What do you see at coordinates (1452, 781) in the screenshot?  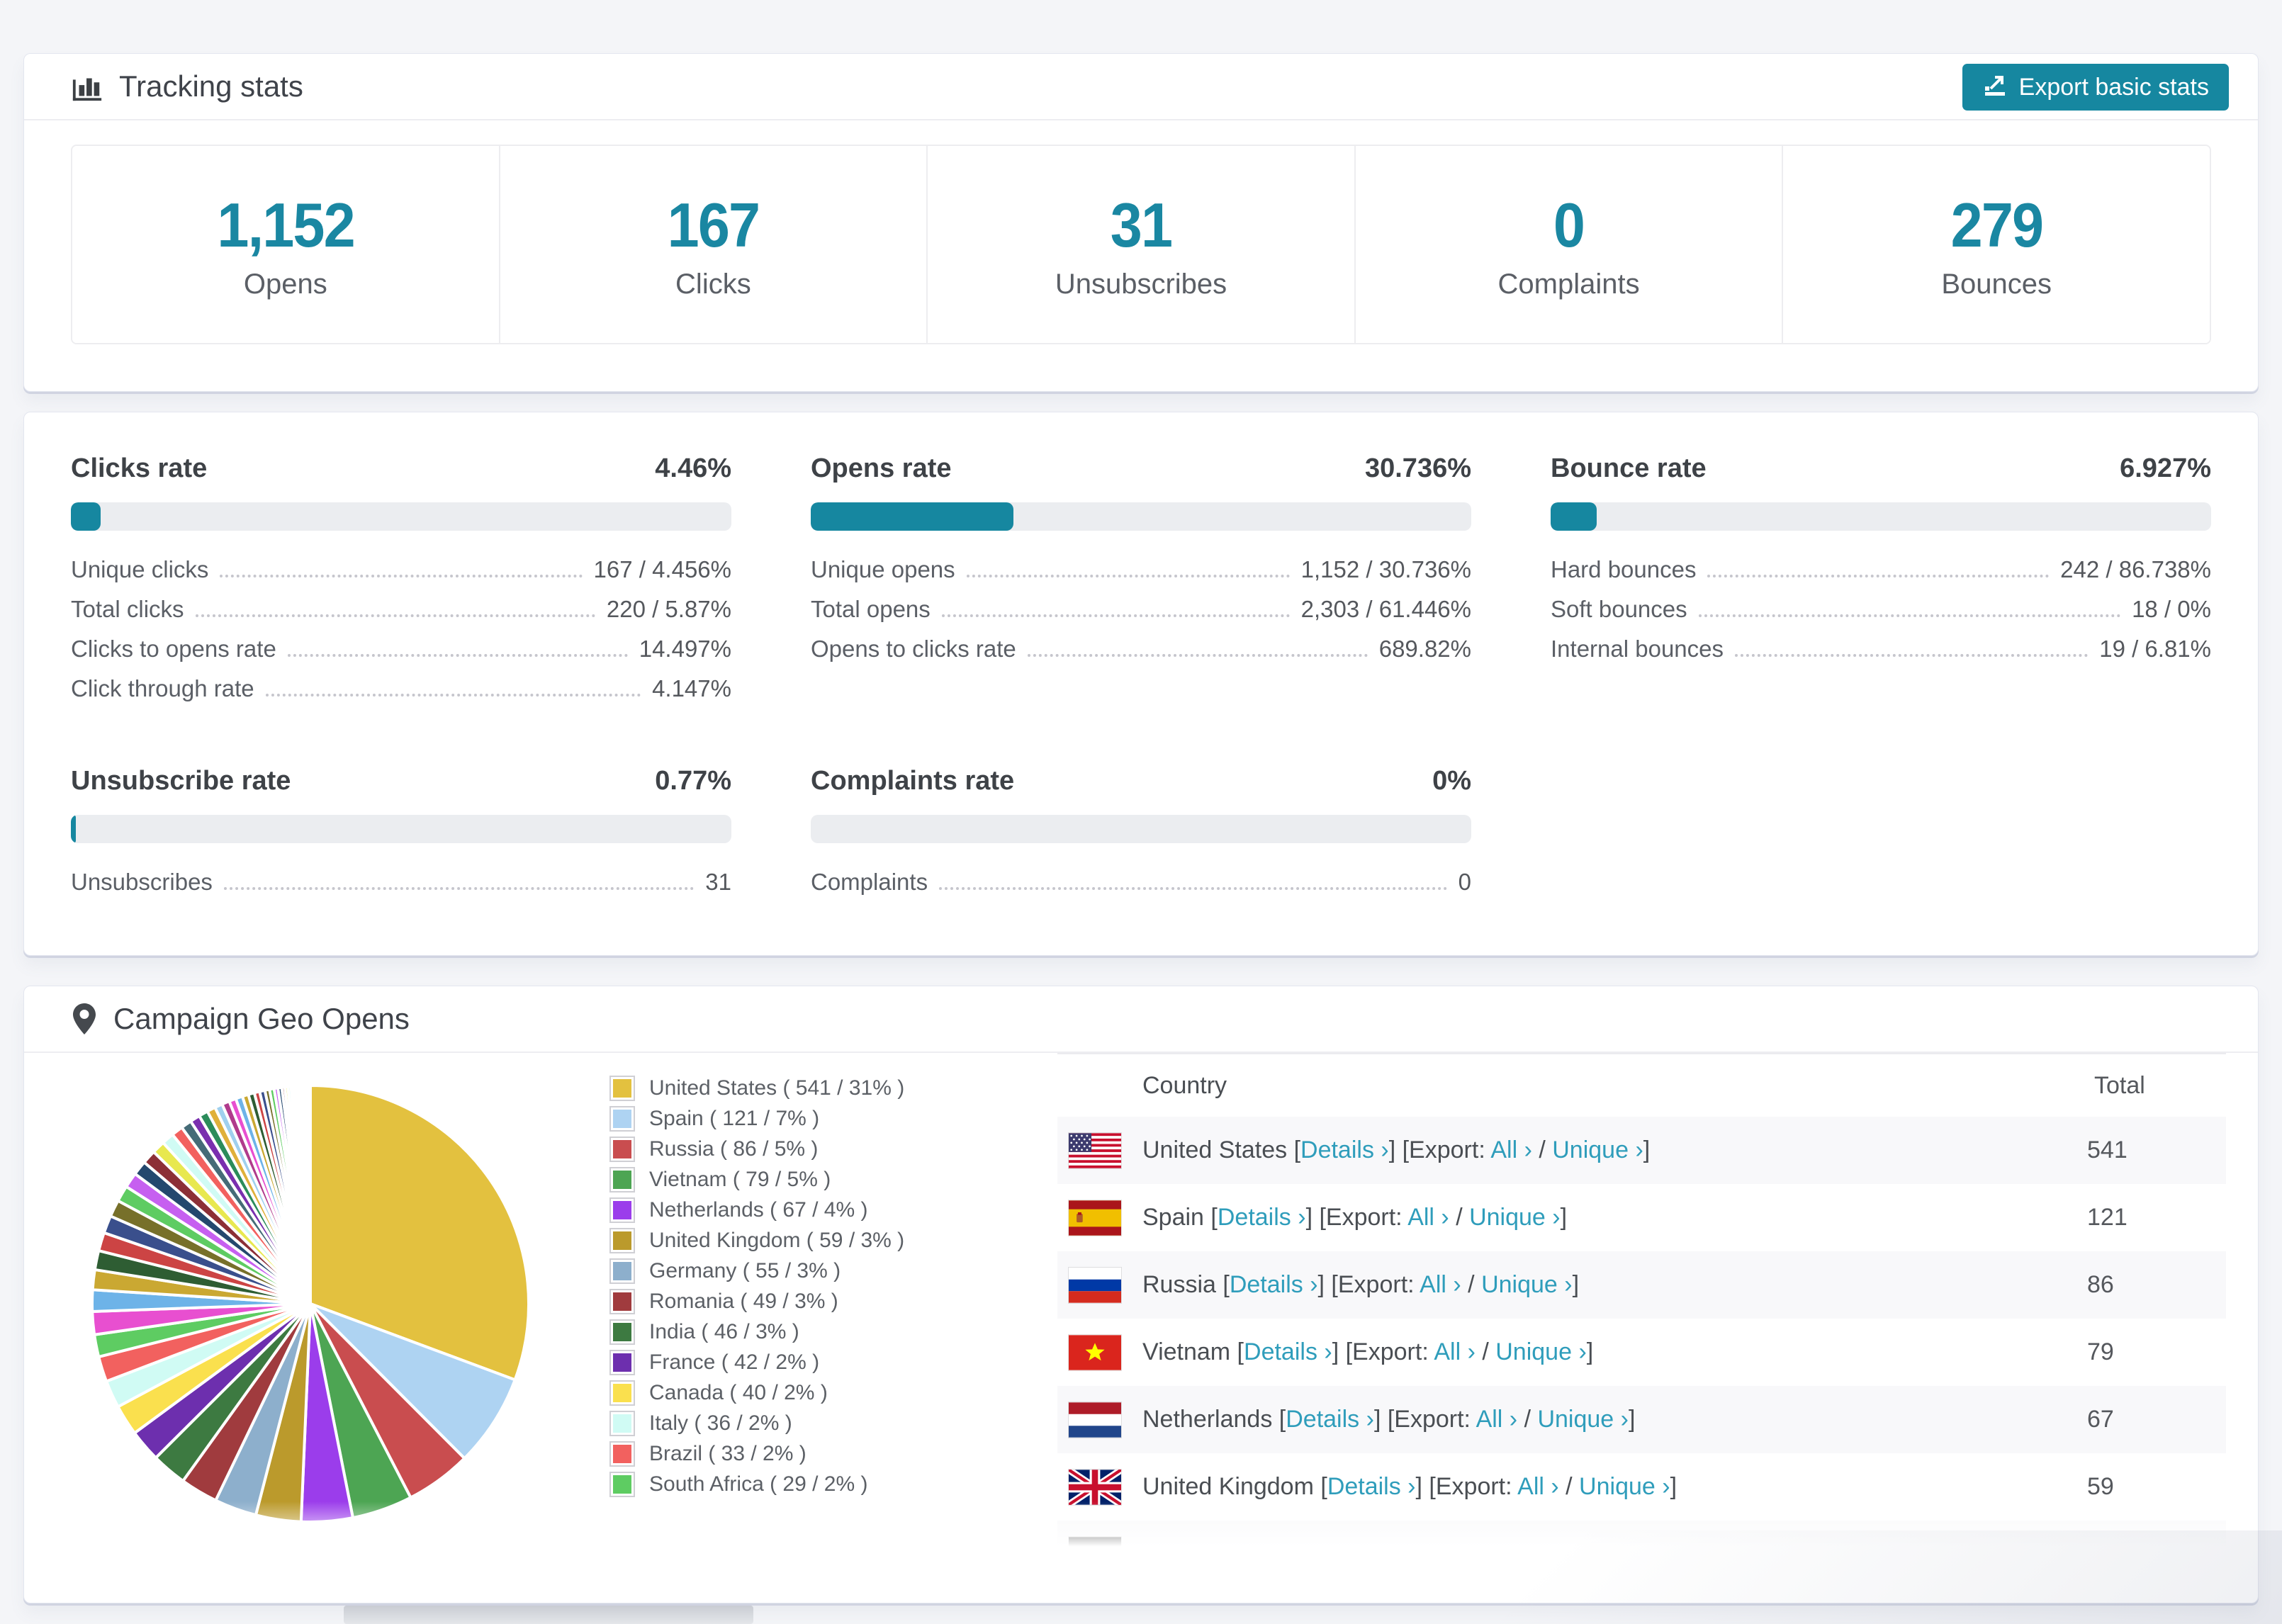 I see `rate-value: 0%` at bounding box center [1452, 781].